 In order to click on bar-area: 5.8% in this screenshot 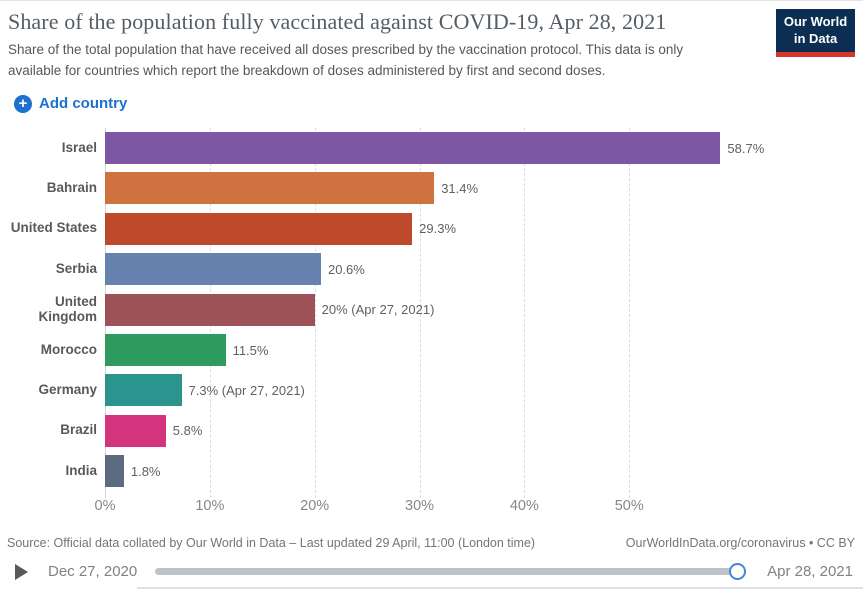, I will do `click(484, 431)`.